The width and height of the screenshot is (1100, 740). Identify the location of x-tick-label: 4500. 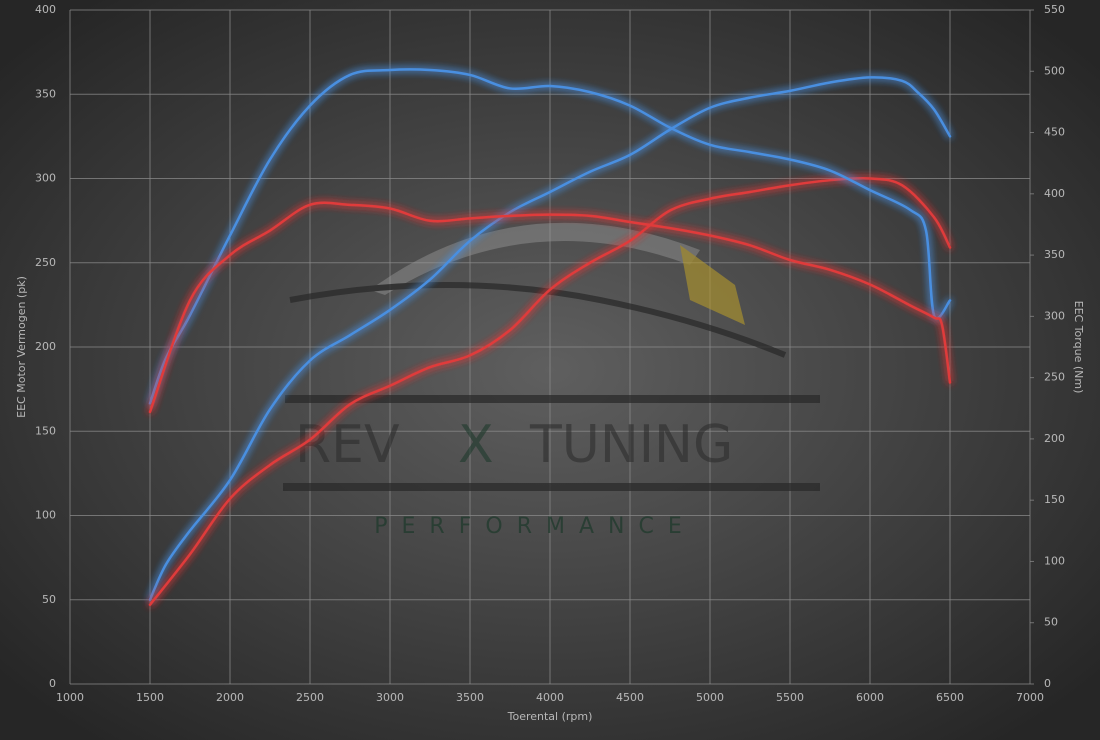
(630, 697).